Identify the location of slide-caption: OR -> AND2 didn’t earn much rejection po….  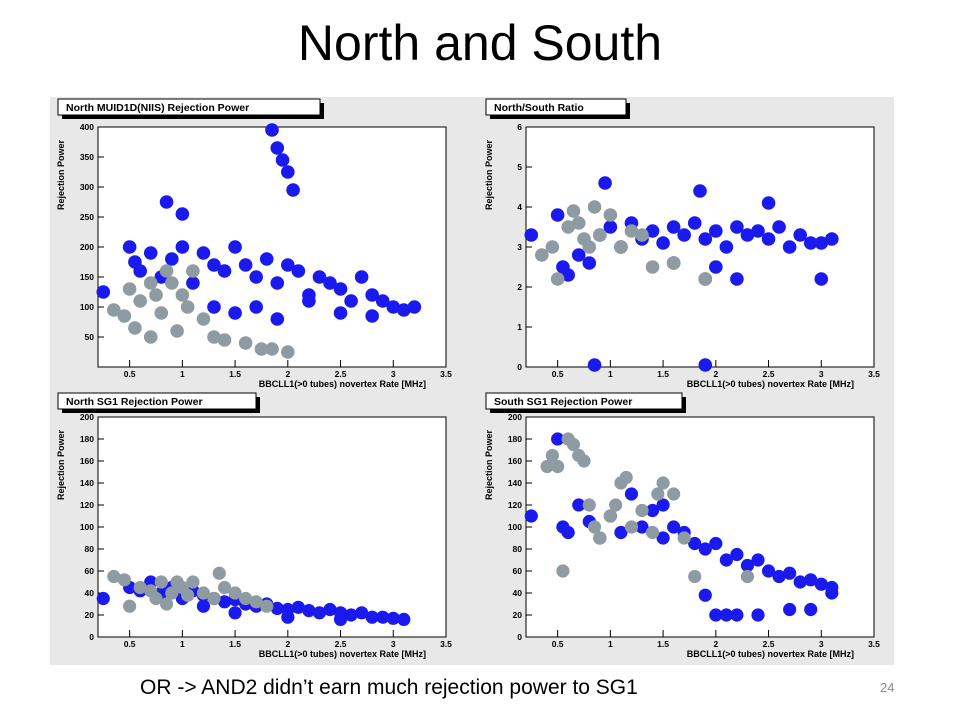
(389, 687).